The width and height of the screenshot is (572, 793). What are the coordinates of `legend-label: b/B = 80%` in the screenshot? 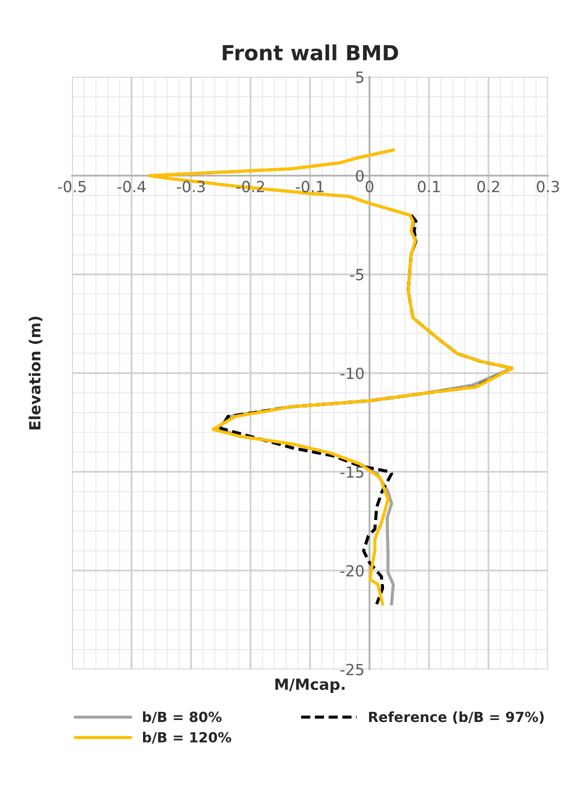 It's located at (182, 717).